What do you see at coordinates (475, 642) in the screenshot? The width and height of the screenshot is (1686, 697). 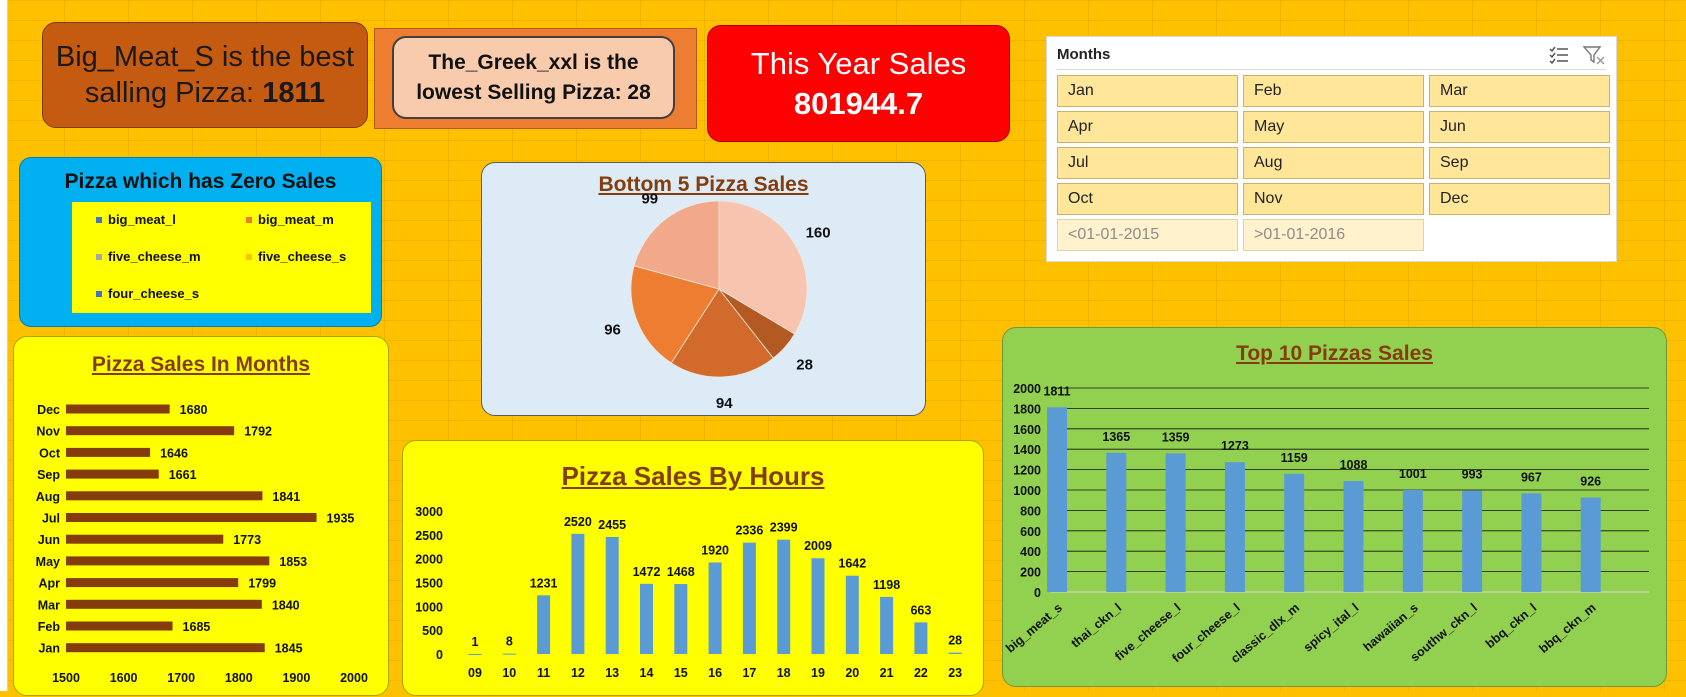 I see `hour-data-label: 1` at bounding box center [475, 642].